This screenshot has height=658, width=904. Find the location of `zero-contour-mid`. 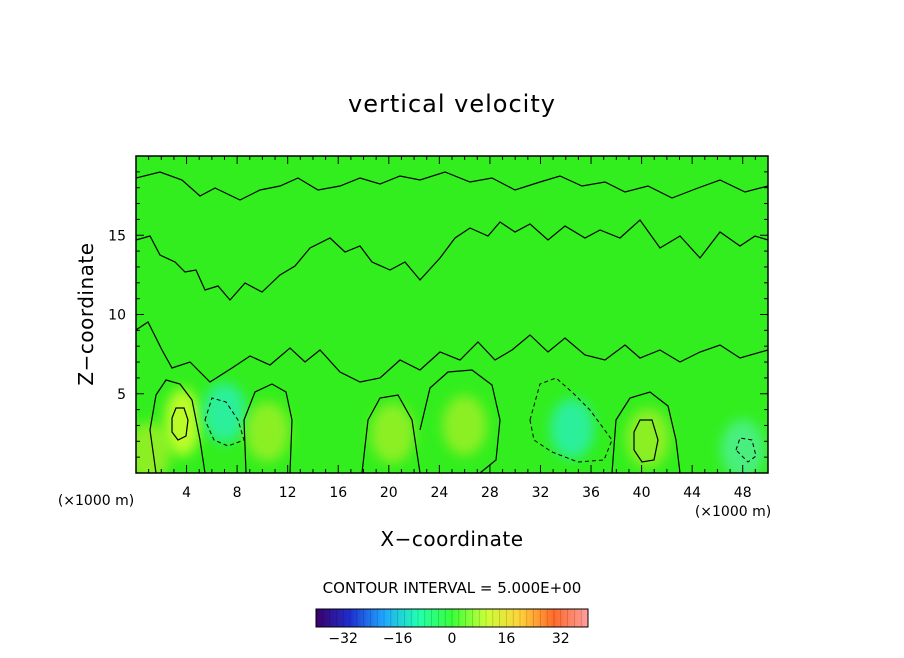

zero-contour-mid is located at coordinates (452, 352).